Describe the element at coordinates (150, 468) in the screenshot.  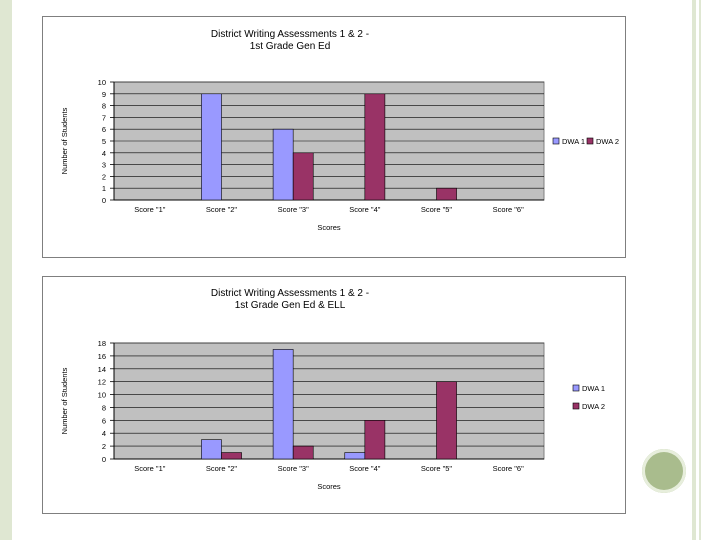
I see `chart-2-x-tick-label: Score "1"` at that location.